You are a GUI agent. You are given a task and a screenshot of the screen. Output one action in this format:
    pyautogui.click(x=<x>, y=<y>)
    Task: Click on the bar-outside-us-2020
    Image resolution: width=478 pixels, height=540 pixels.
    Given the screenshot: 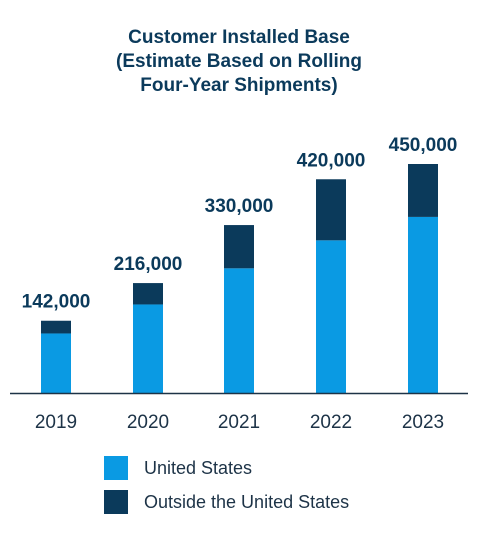 What is the action you would take?
    pyautogui.click(x=148, y=294)
    